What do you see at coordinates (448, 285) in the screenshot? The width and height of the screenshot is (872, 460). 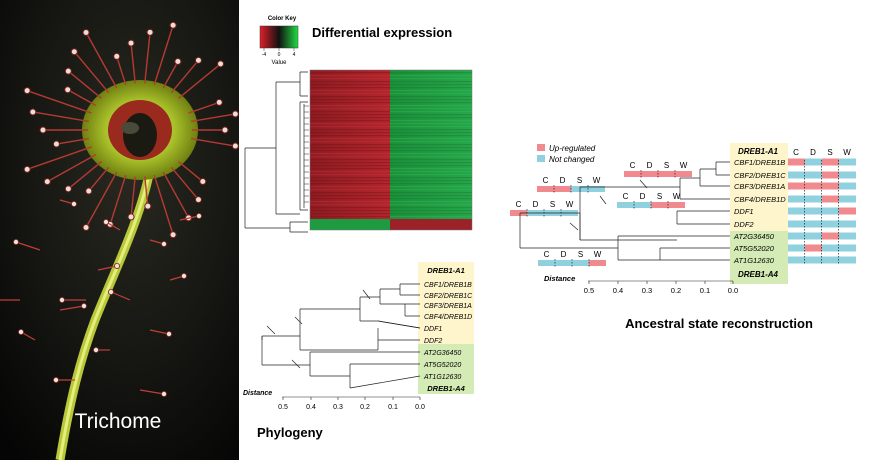 I see `phylogeny-gene-label: CBF1/DREB1B` at bounding box center [448, 285].